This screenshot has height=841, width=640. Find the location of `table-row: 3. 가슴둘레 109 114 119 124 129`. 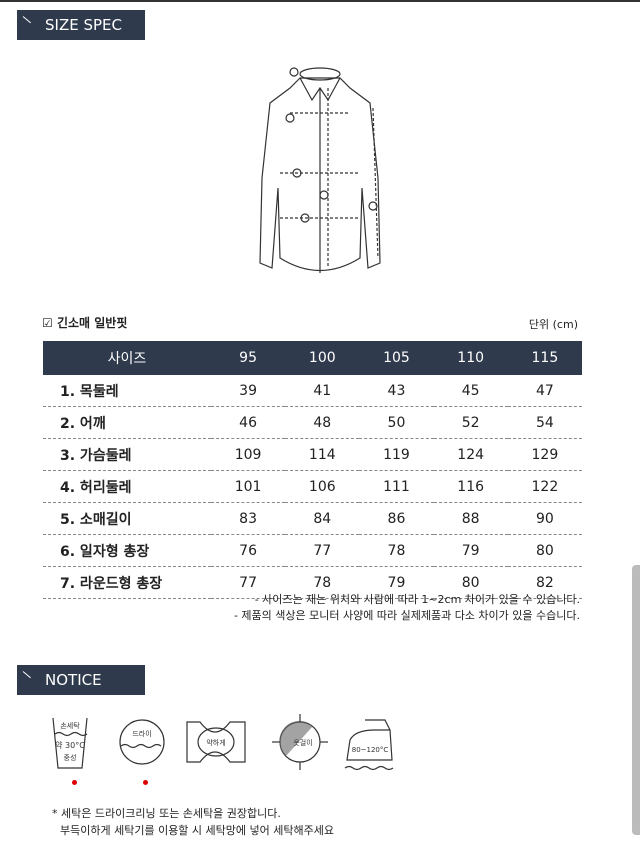

table-row: 3. 가슴둘레 109 114 119 124 129 is located at coordinates (312, 454).